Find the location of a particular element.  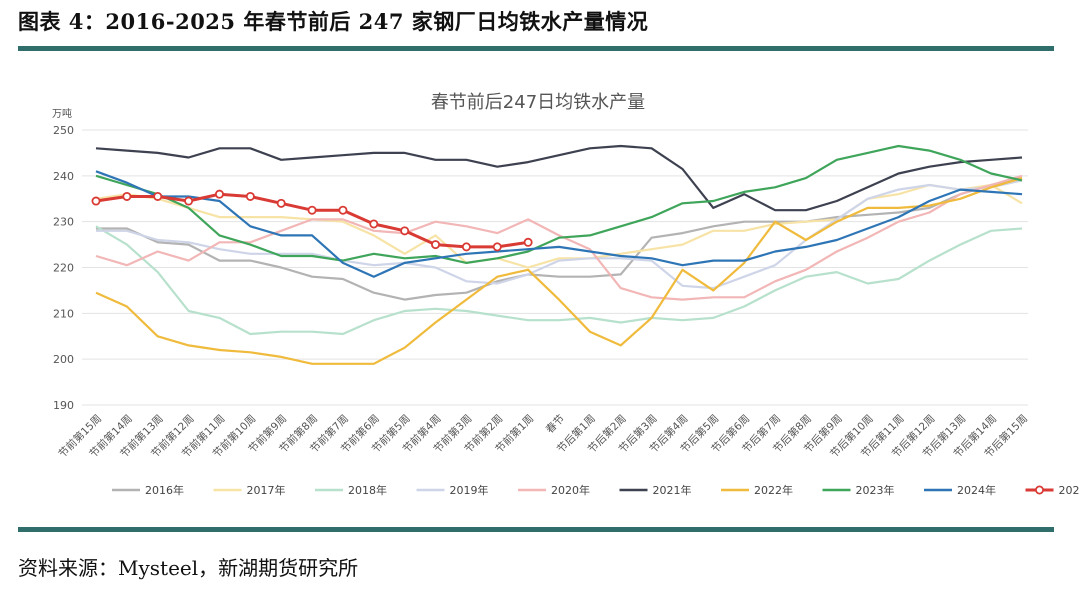

legend-item: 2023年 is located at coordinates (858, 490).